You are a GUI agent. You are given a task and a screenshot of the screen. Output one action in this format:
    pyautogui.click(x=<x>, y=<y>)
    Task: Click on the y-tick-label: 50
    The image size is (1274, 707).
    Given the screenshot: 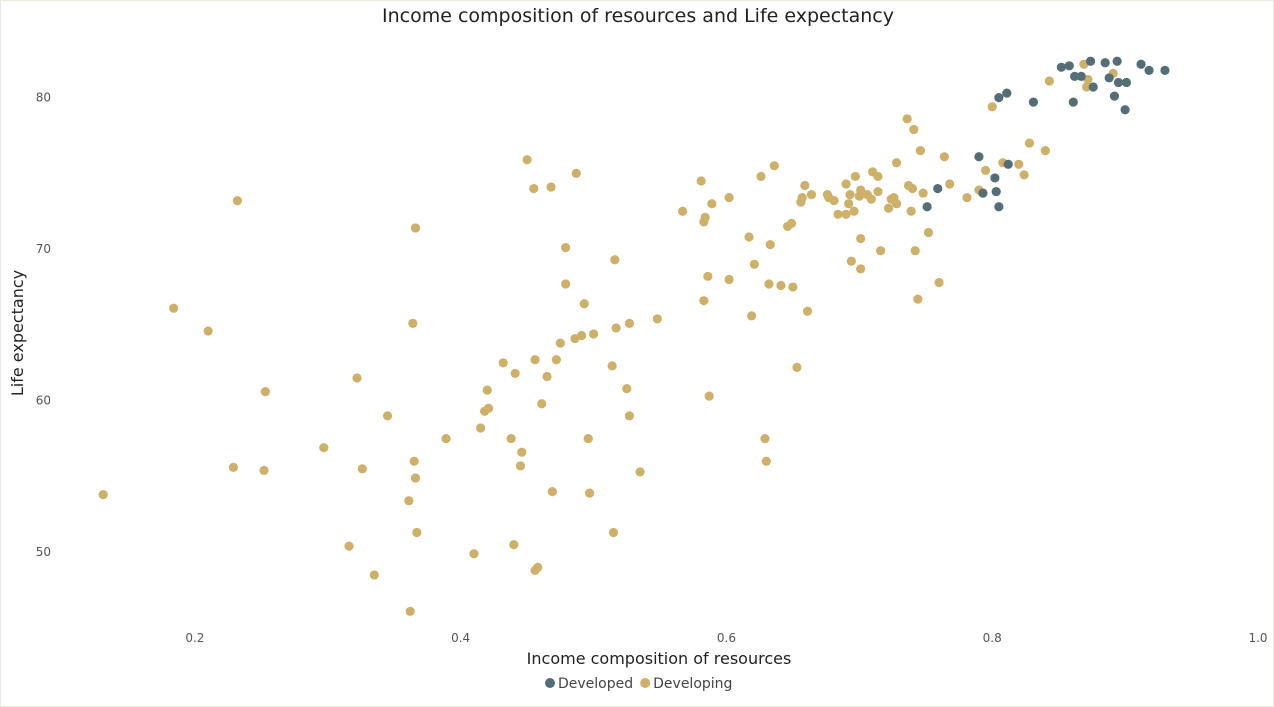 What is the action you would take?
    pyautogui.click(x=43, y=552)
    